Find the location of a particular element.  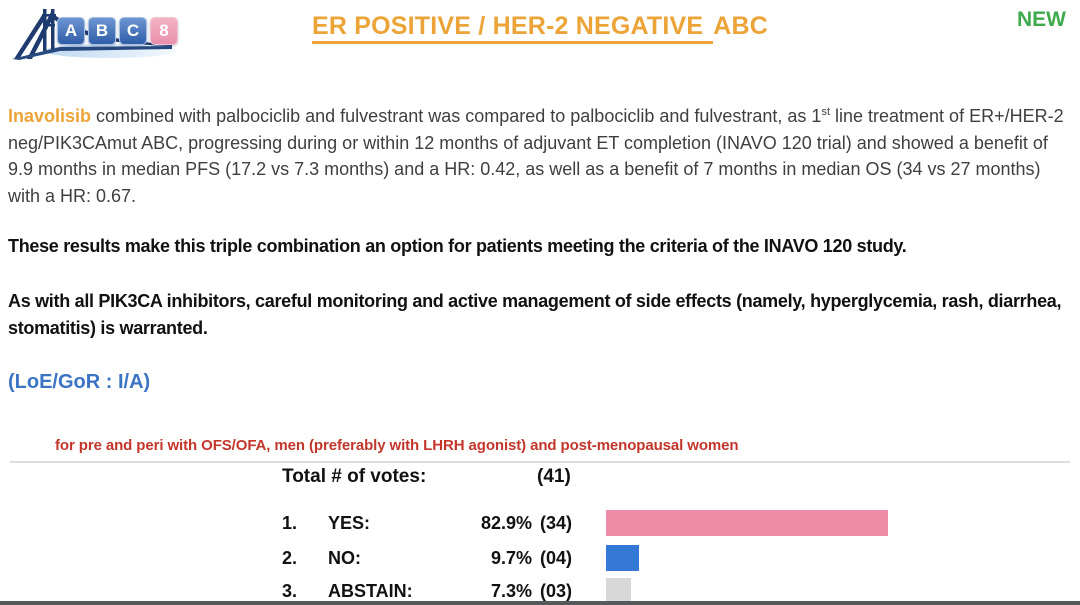

vote-bar-abstain is located at coordinates (618, 591).